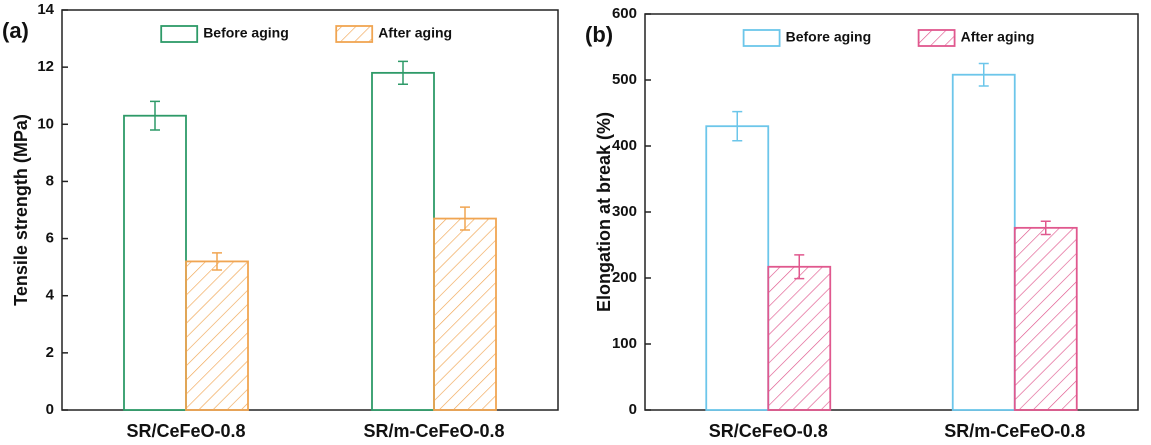 This screenshot has width=1151, height=445. Describe the element at coordinates (624, 277) in the screenshot. I see `y-tick-label: 200` at that location.